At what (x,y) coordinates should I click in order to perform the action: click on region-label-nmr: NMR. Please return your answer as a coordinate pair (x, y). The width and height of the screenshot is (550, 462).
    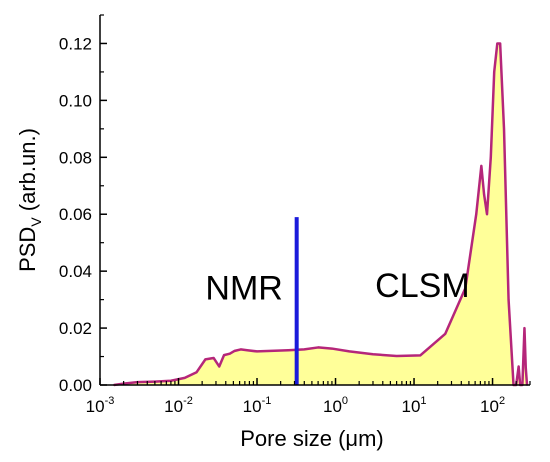
    Looking at the image, I should click on (243, 289).